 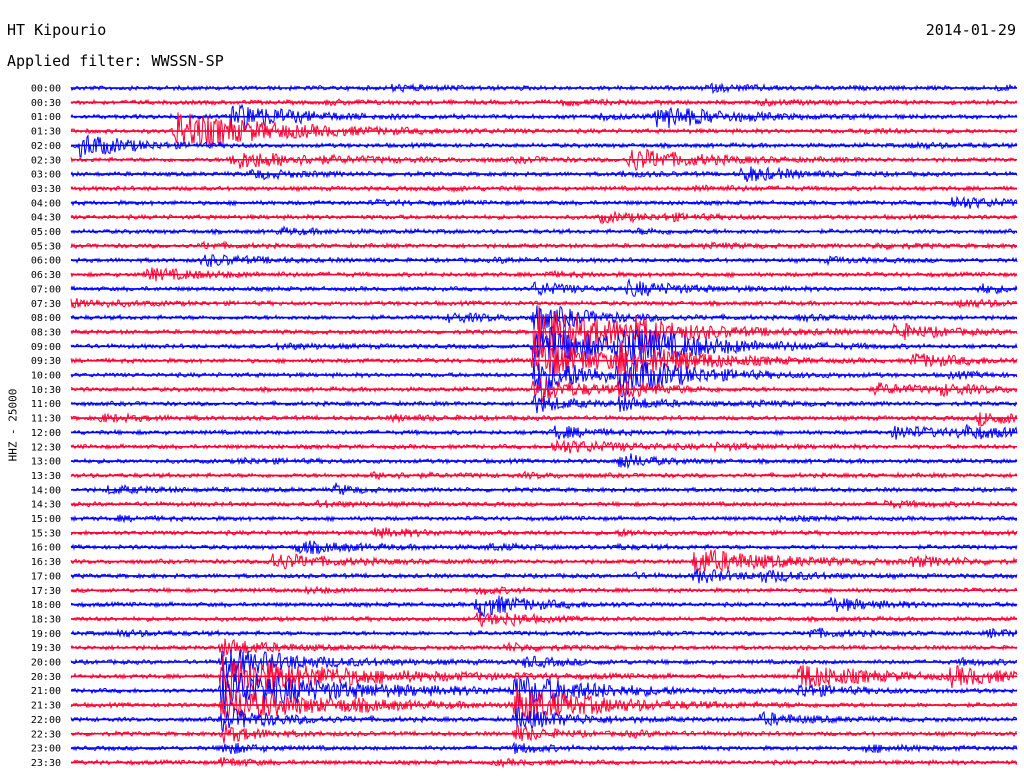 What do you see at coordinates (46, 749) in the screenshot?
I see `trace-time-label: 23:00` at bounding box center [46, 749].